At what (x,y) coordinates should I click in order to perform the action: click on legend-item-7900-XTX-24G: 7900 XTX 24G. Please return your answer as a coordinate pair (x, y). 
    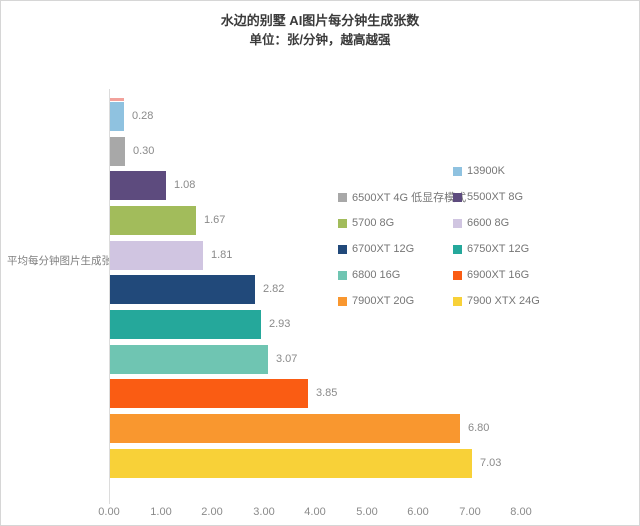
    Looking at the image, I should click on (496, 301).